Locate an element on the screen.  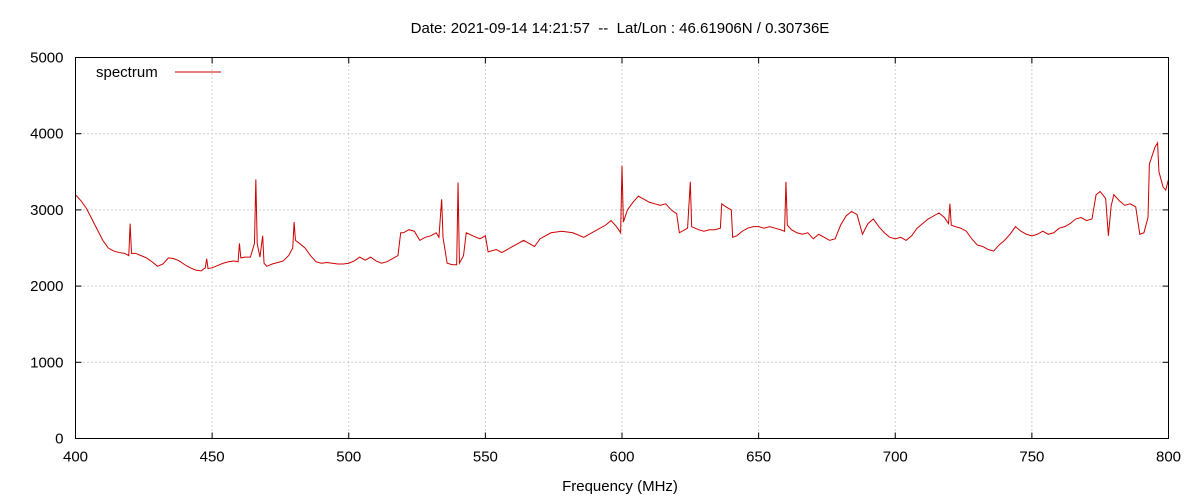
x-tick-label: 450 is located at coordinates (212, 457).